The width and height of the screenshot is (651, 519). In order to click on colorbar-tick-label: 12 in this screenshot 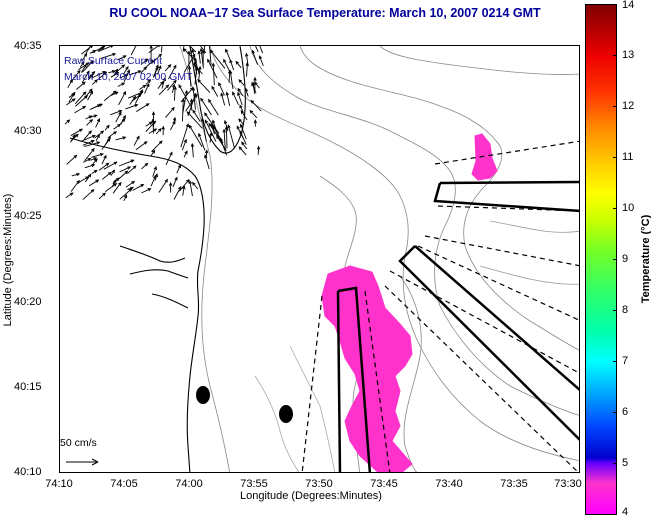, I will do `click(628, 106)`.